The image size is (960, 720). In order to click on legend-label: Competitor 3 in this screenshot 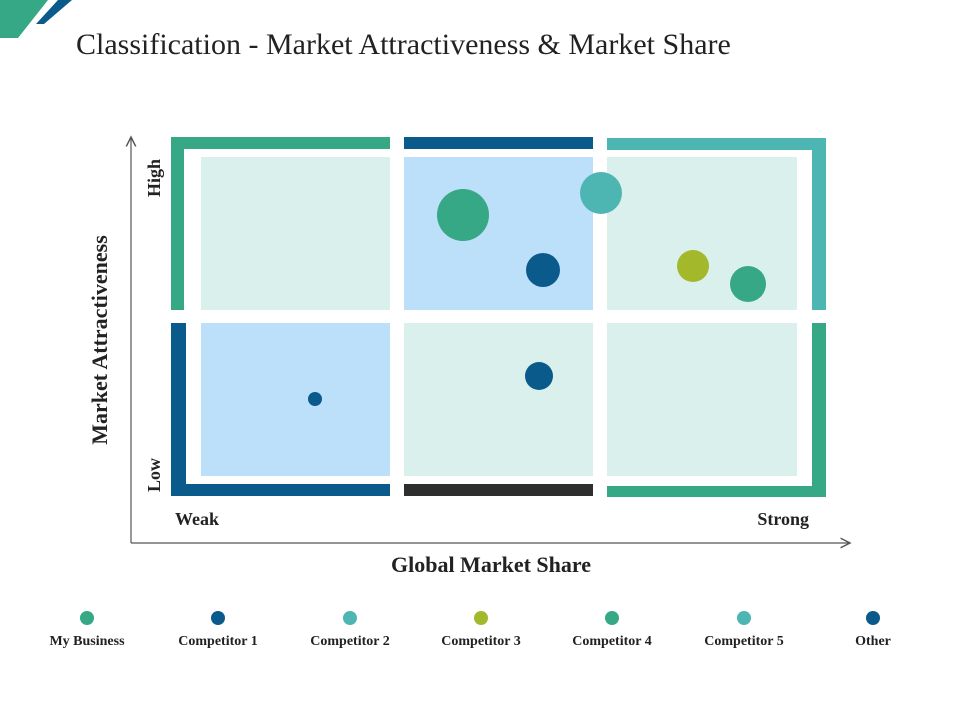, I will do `click(481, 641)`.